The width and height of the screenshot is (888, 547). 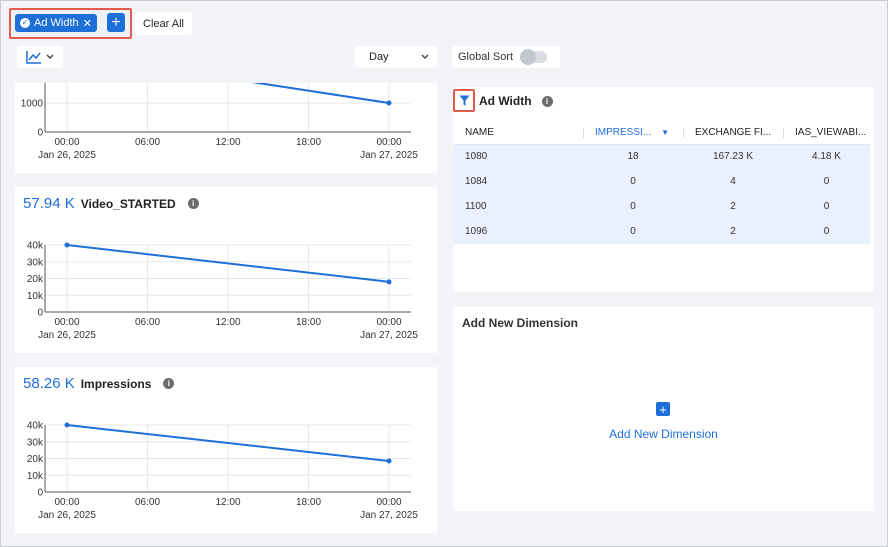 I want to click on column-header-name: NAME, so click(x=518, y=133).